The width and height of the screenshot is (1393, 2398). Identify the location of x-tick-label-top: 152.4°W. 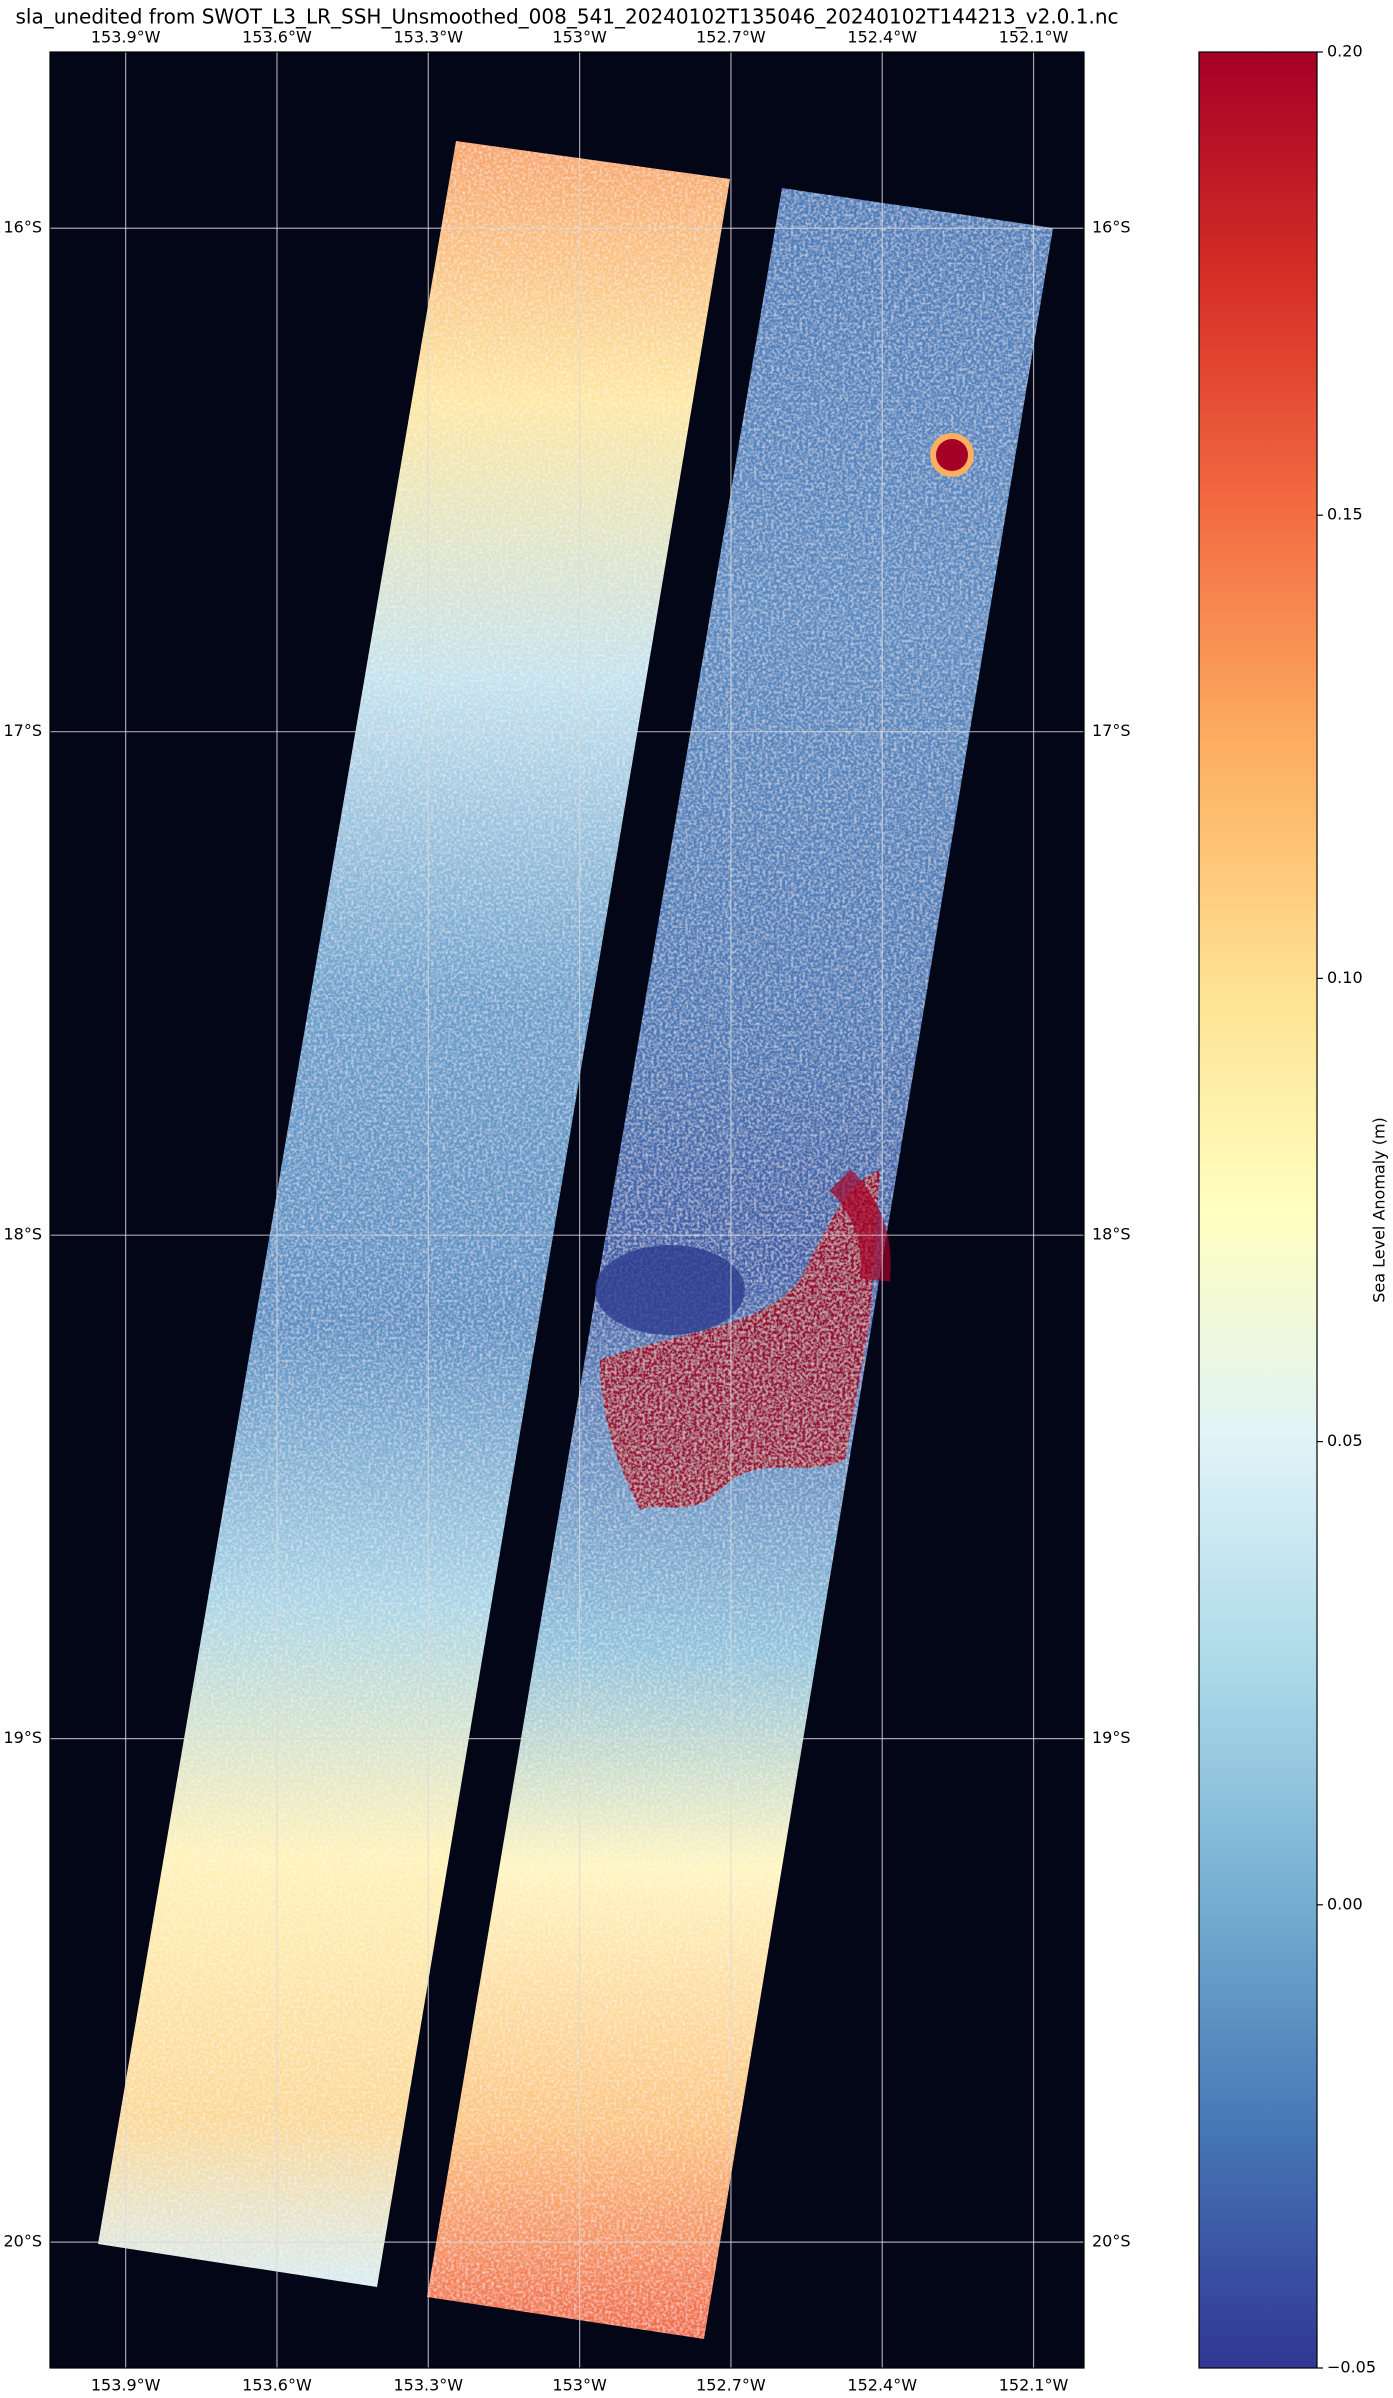
(882, 37).